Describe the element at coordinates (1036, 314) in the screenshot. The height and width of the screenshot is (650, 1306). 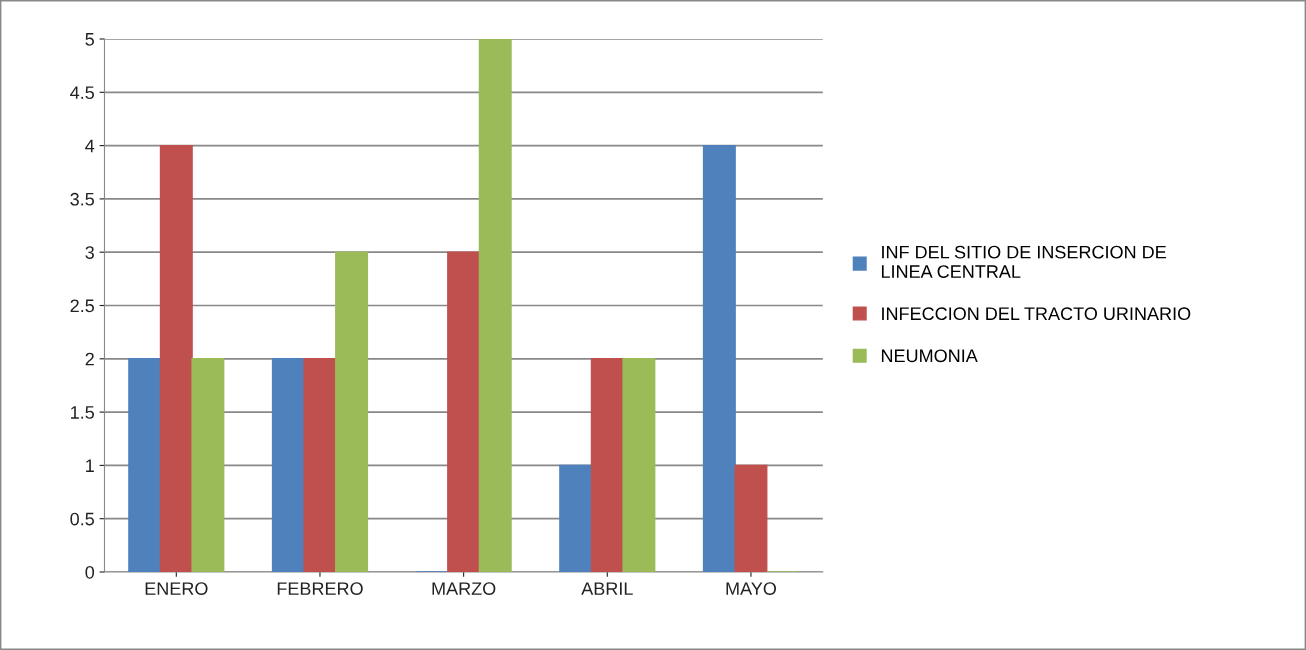
I see `legend-label: INFECCION DEL TRACTO URINARIO` at that location.